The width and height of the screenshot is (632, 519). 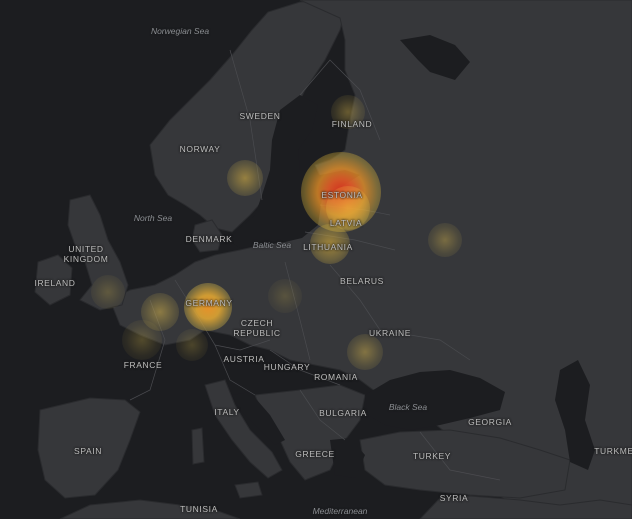 What do you see at coordinates (343, 413) in the screenshot?
I see `country-label-bulgaria: BULGARIA` at bounding box center [343, 413].